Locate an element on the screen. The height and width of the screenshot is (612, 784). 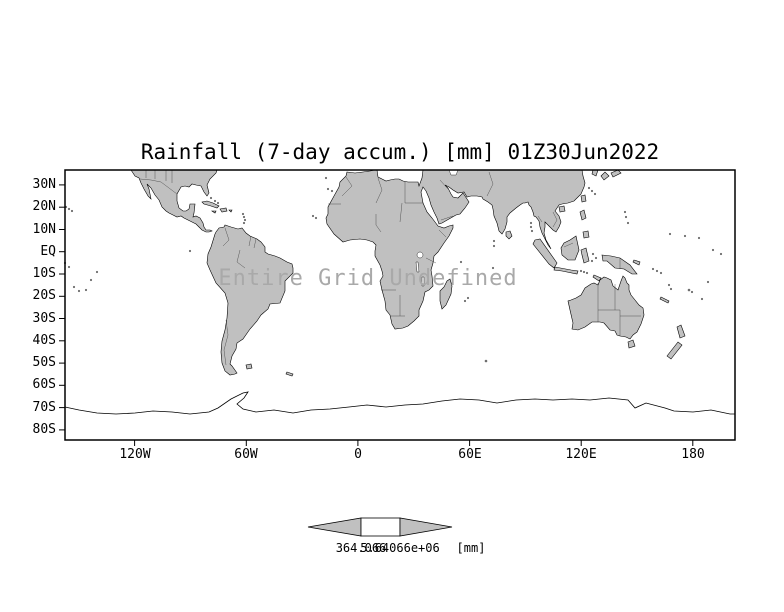
island-sumatra is located at coordinates (545, 253).